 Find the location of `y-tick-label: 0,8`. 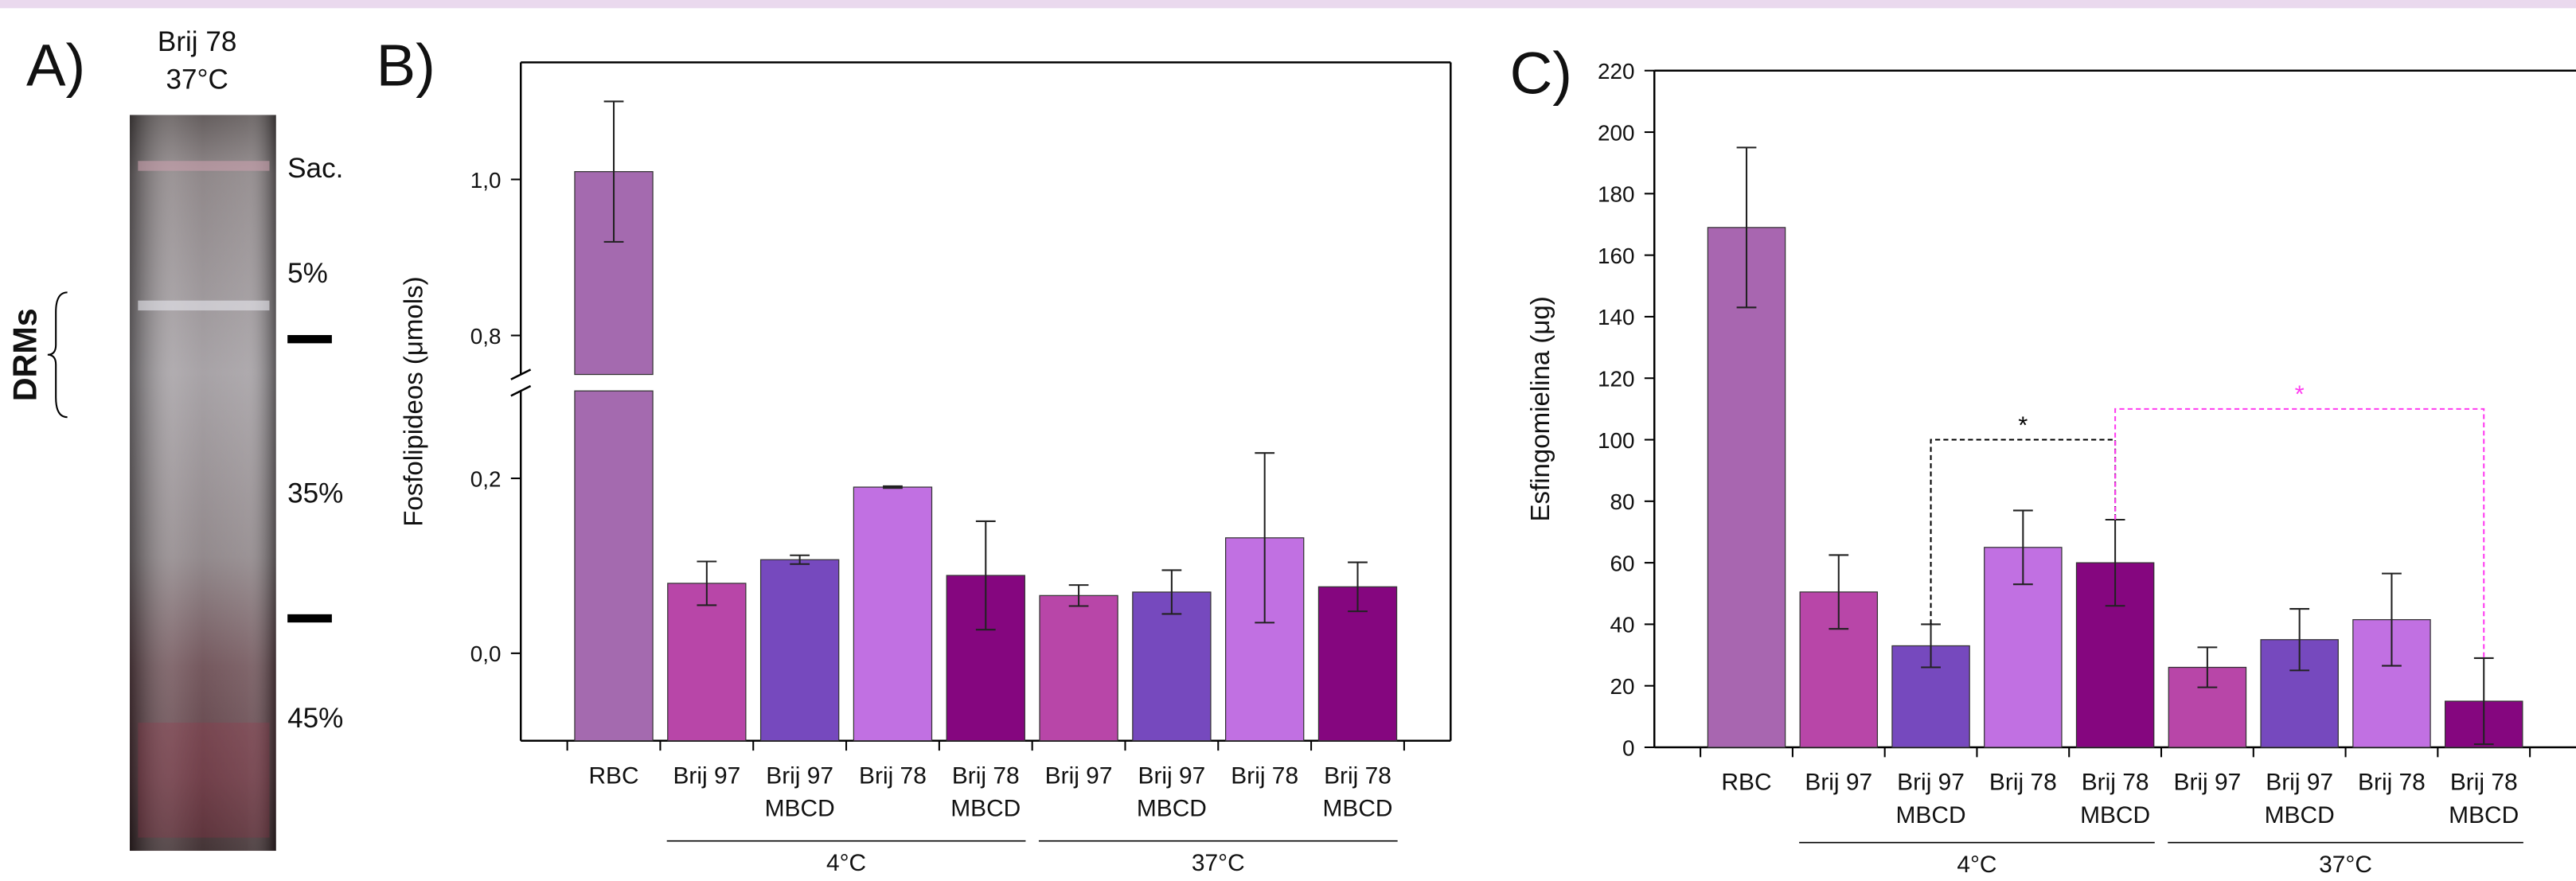

y-tick-label: 0,8 is located at coordinates (486, 336).